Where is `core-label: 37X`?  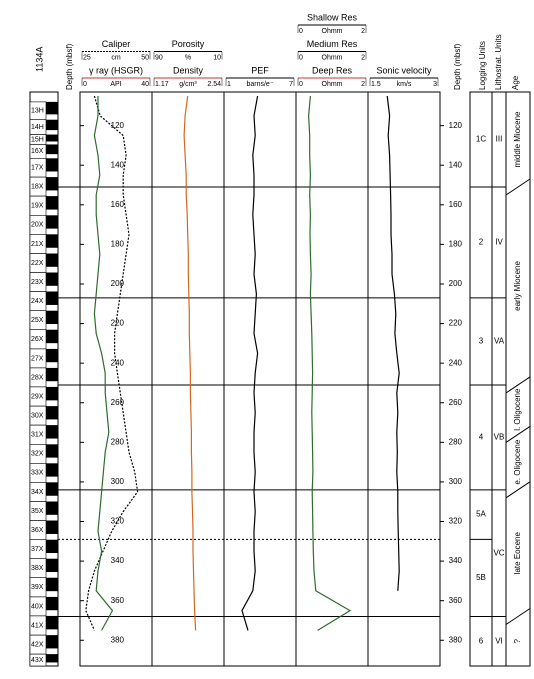
core-label: 37X is located at coordinates (37, 549).